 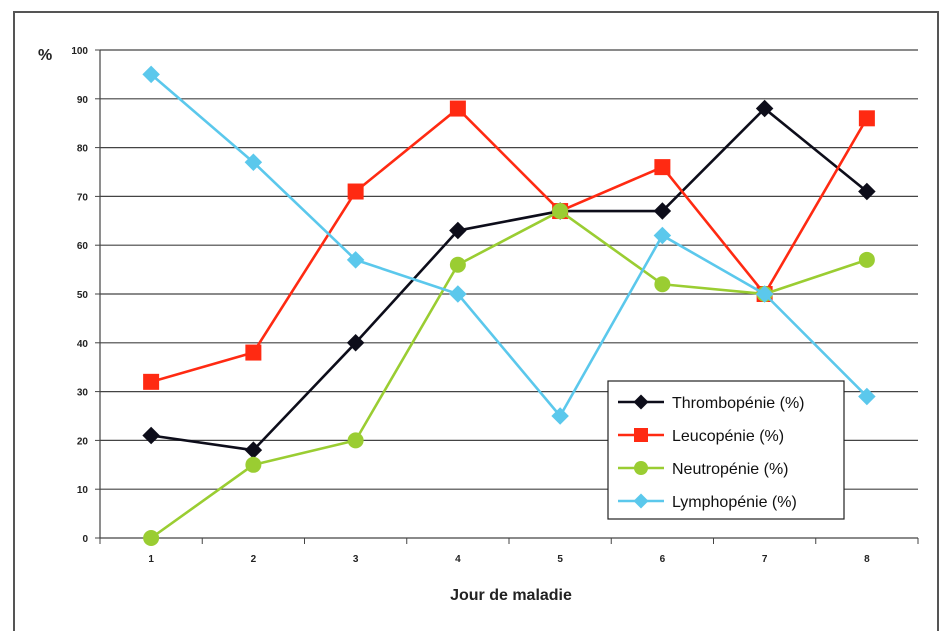 What do you see at coordinates (83, 344) in the screenshot?
I see `y-tick-label: 40` at bounding box center [83, 344].